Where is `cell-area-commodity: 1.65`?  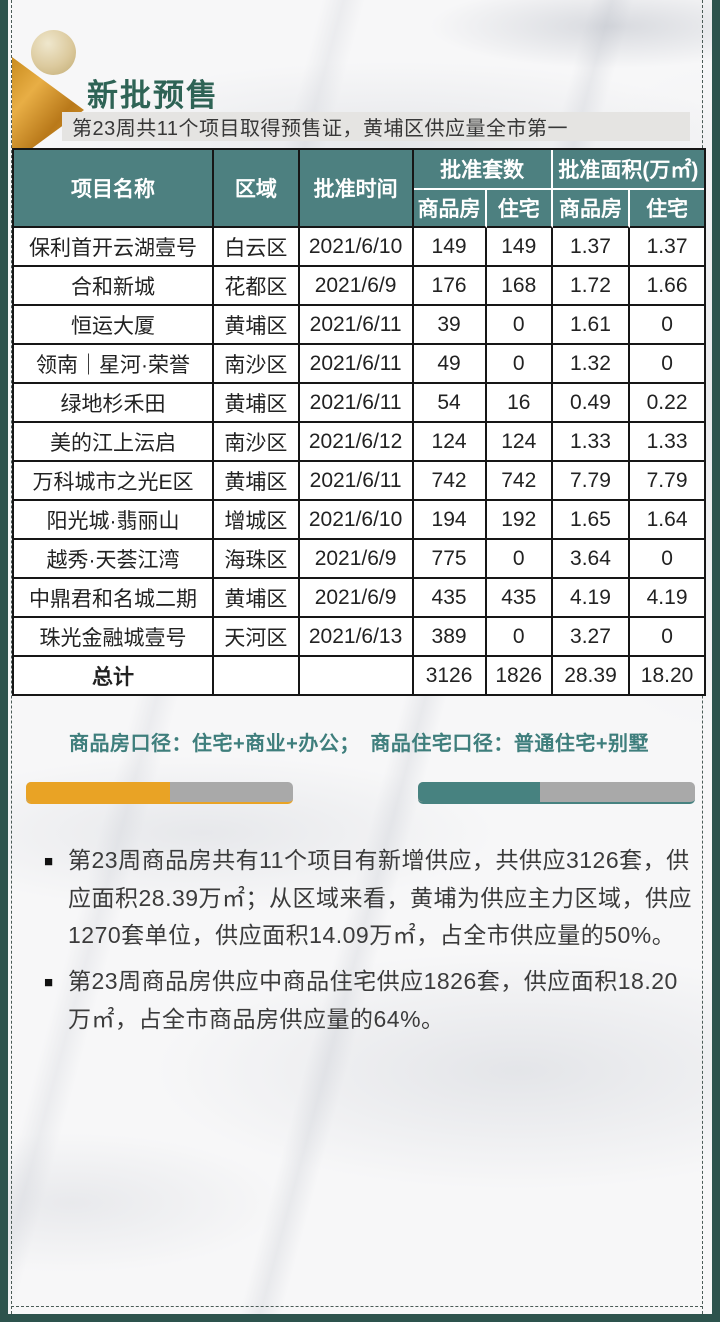
cell-area-commodity: 1.65 is located at coordinates (591, 520).